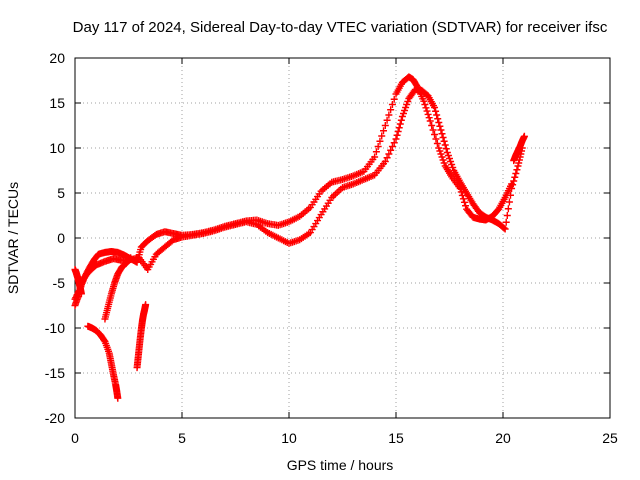 This screenshot has width=640, height=480. What do you see at coordinates (61, 193) in the screenshot?
I see `y-tick-label: 5` at bounding box center [61, 193].